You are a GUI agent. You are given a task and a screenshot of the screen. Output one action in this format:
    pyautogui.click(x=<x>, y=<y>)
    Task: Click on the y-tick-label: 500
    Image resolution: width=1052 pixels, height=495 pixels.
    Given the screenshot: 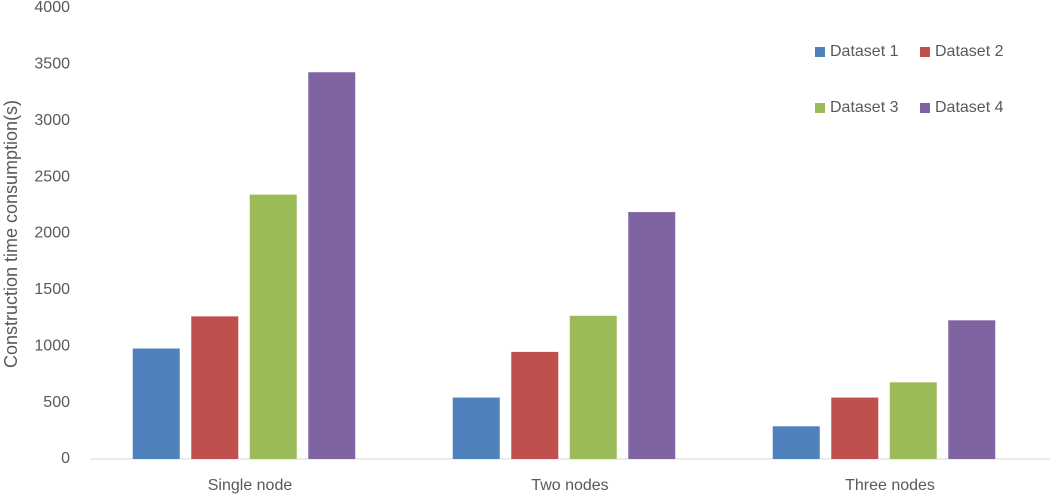 What is the action you would take?
    pyautogui.click(x=56, y=402)
    